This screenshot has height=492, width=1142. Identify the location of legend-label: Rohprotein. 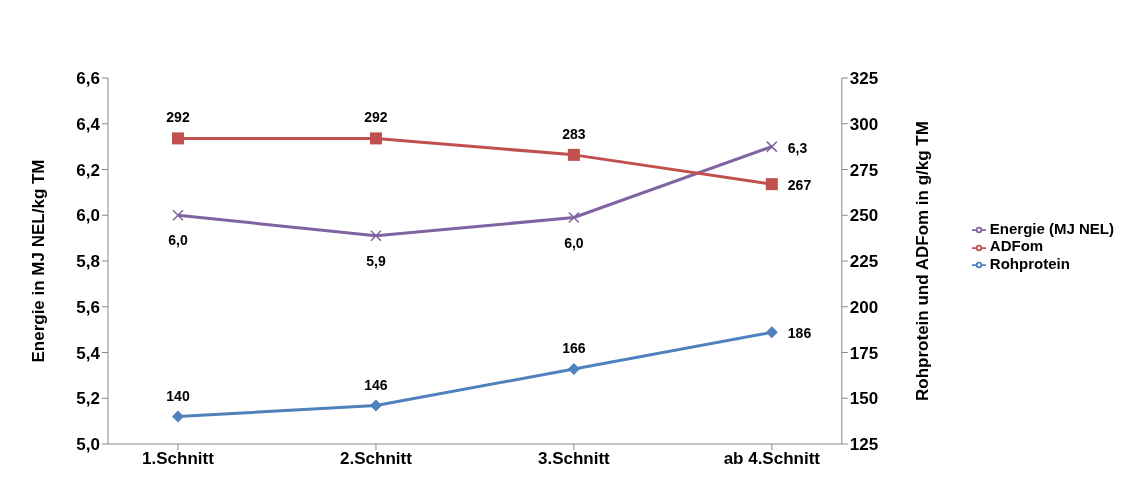
(1029, 263).